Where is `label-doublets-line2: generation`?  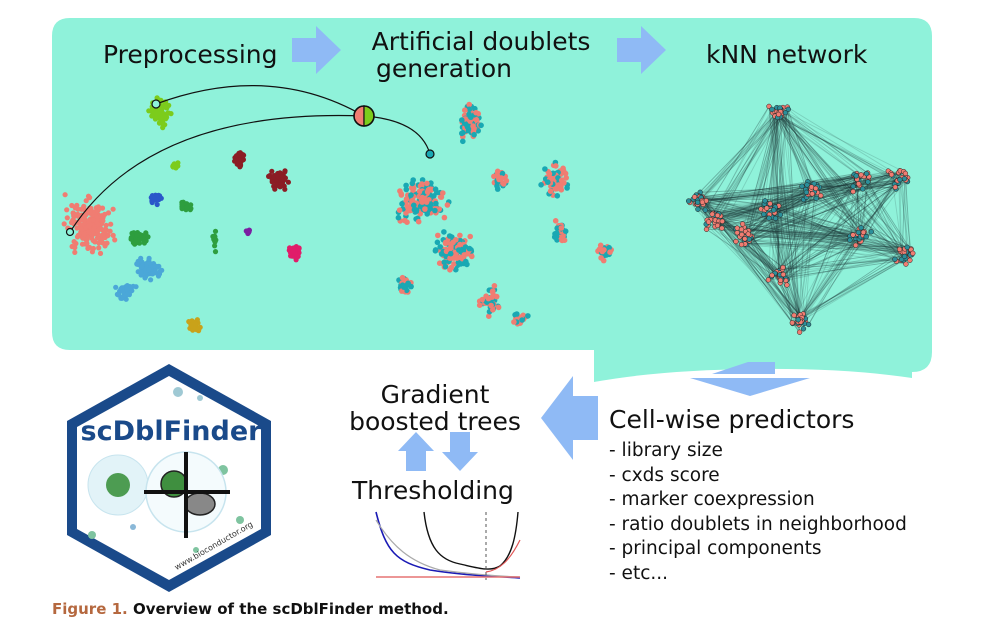 label-doublets-line2: generation is located at coordinates (481, 68).